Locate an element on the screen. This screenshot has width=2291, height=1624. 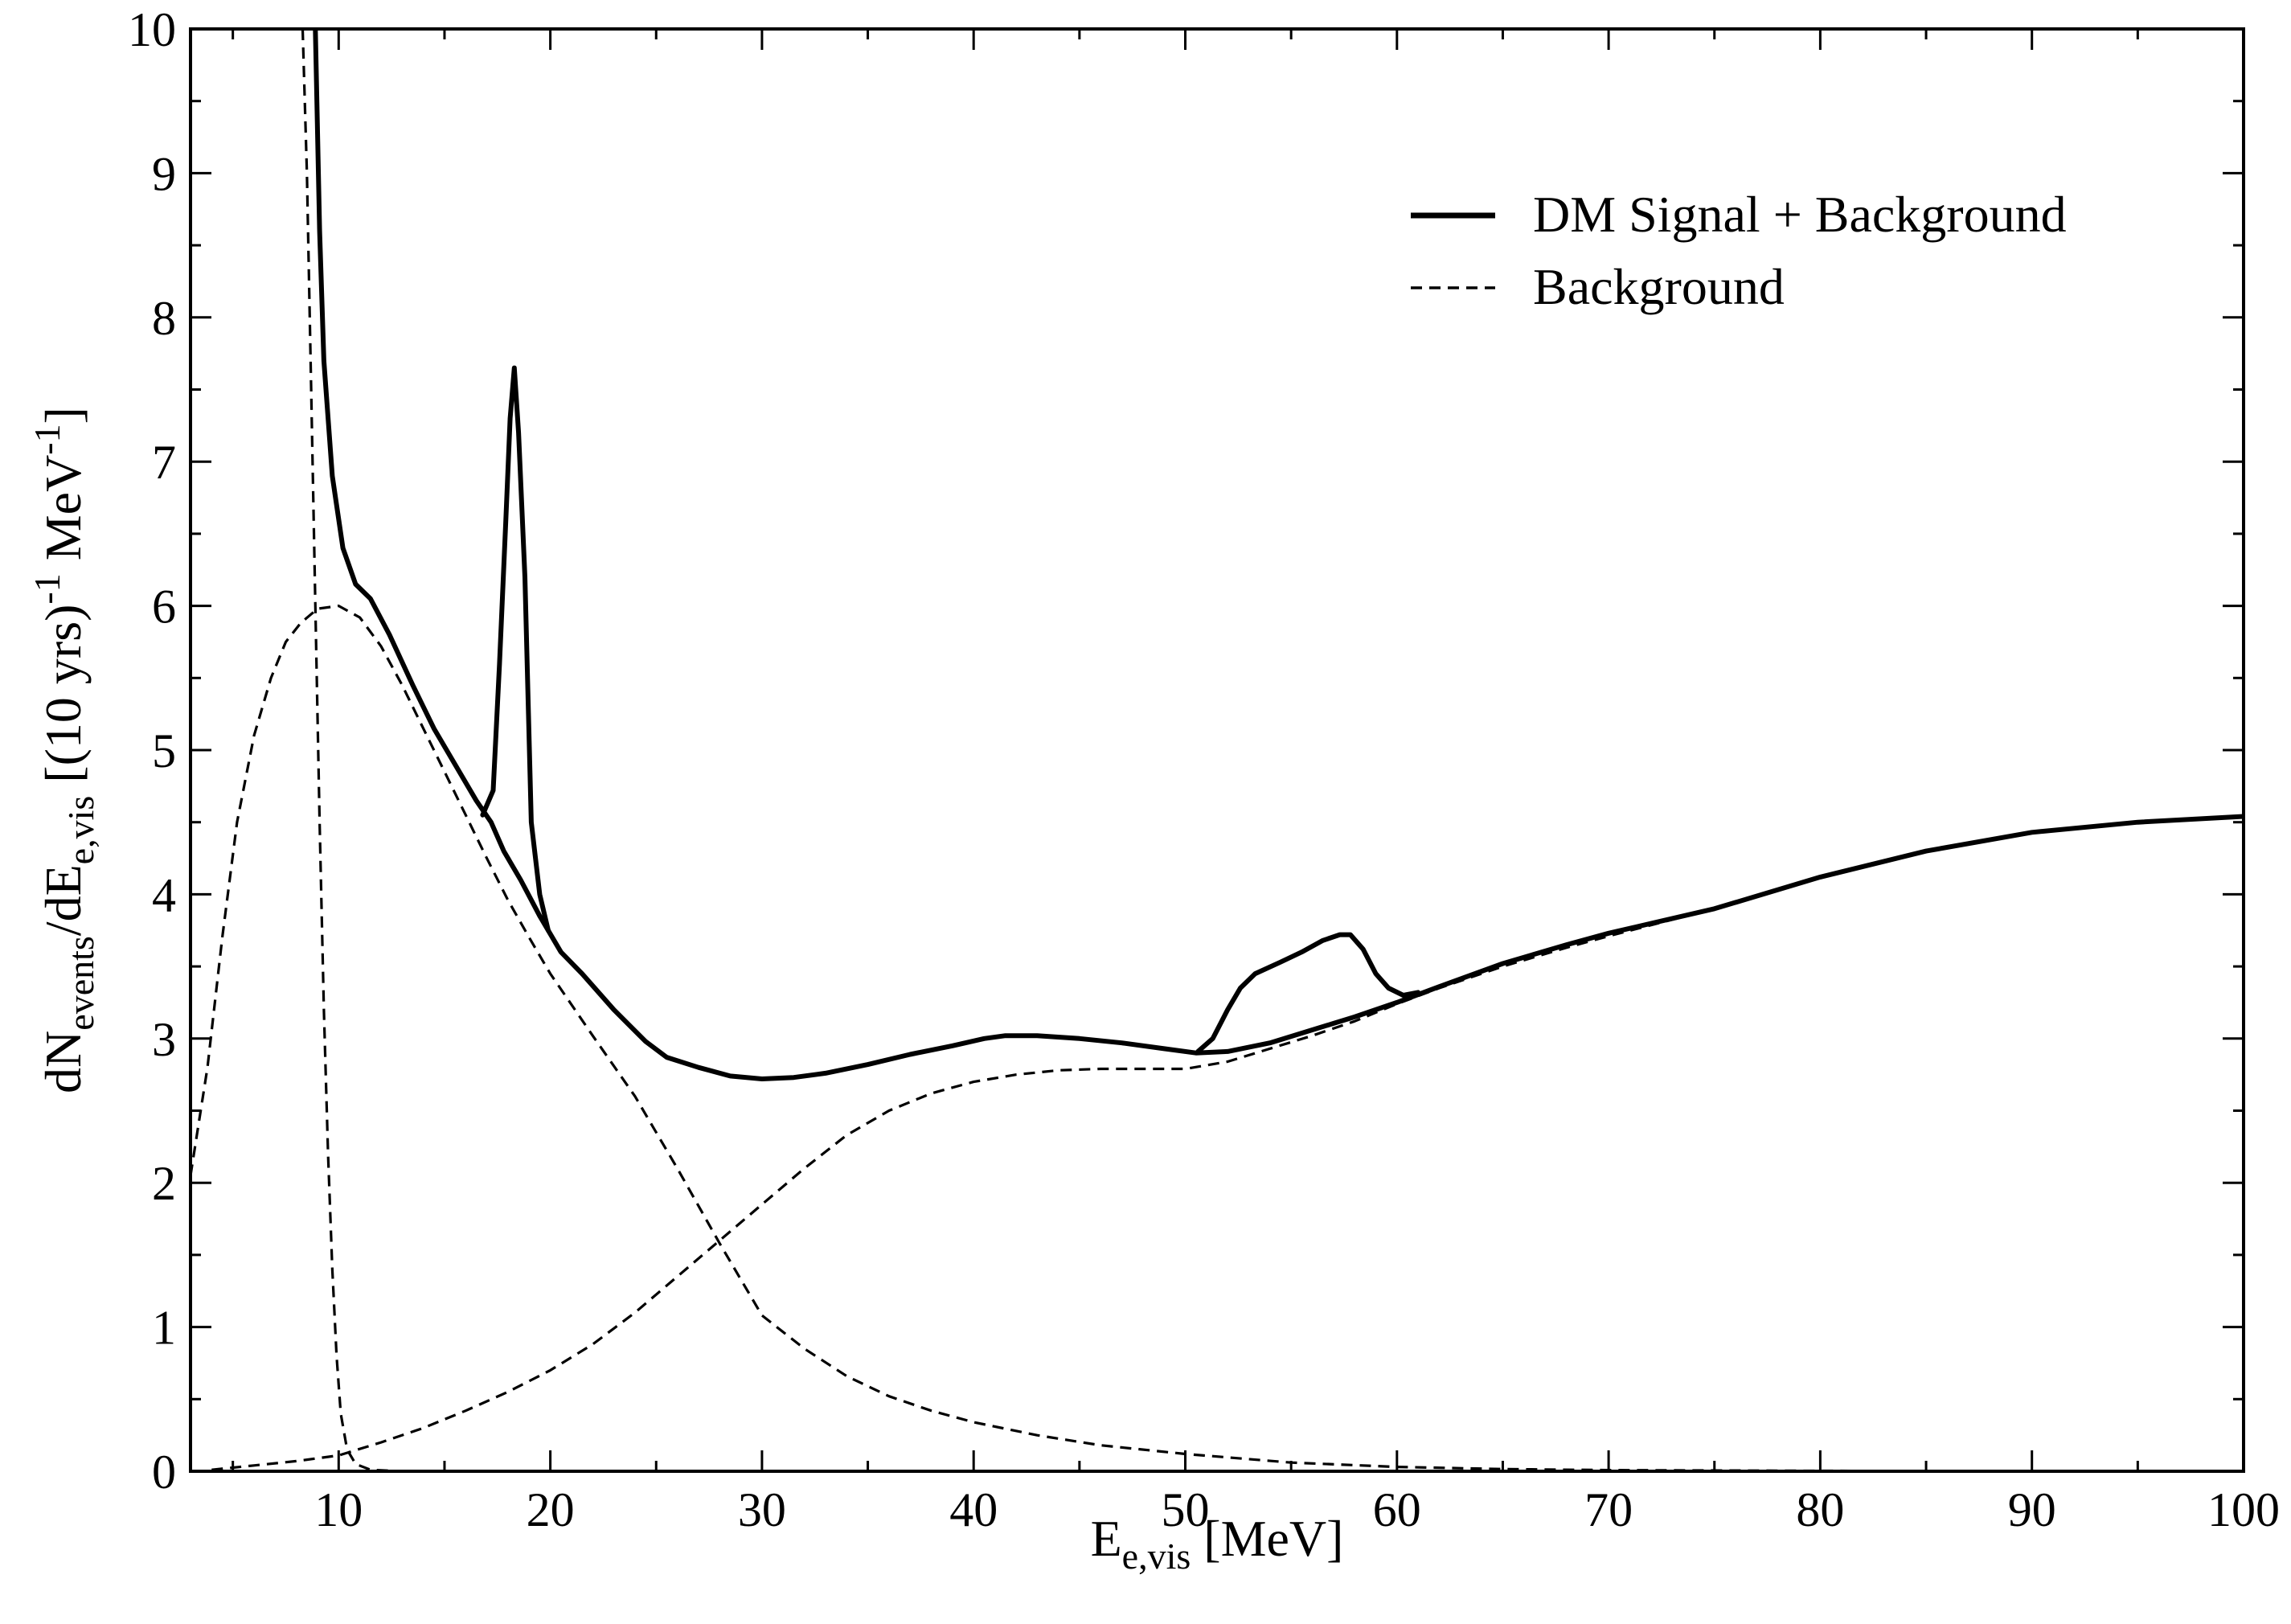
x-tick-label: 60 is located at coordinates (1397, 1510).